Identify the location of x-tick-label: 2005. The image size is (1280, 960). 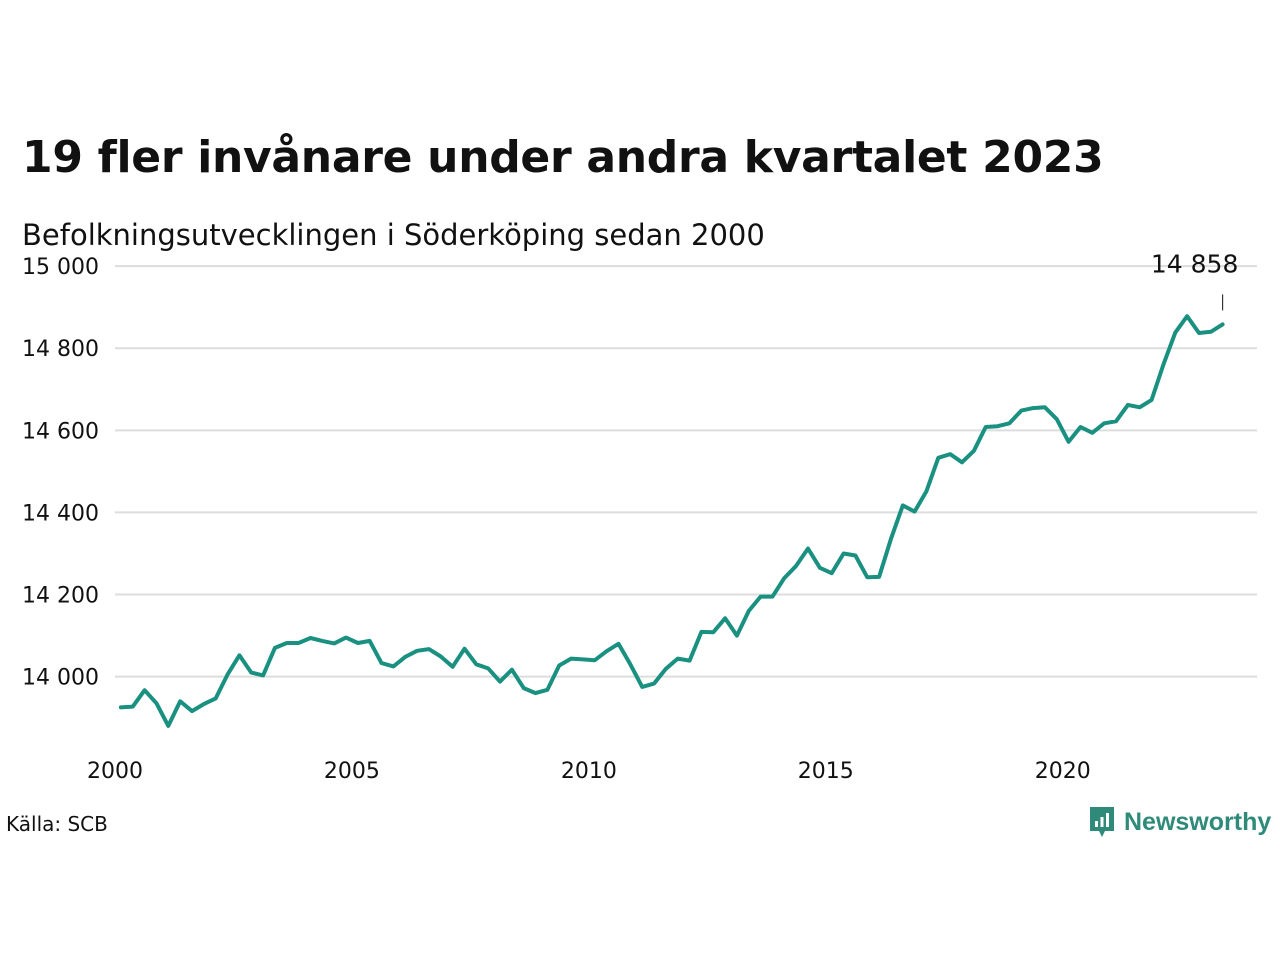
(352, 771).